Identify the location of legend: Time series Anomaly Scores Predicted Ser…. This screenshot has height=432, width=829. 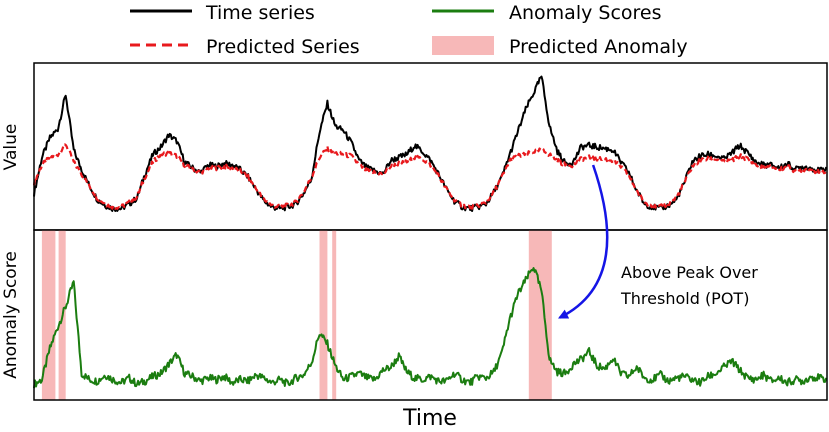
(409, 30).